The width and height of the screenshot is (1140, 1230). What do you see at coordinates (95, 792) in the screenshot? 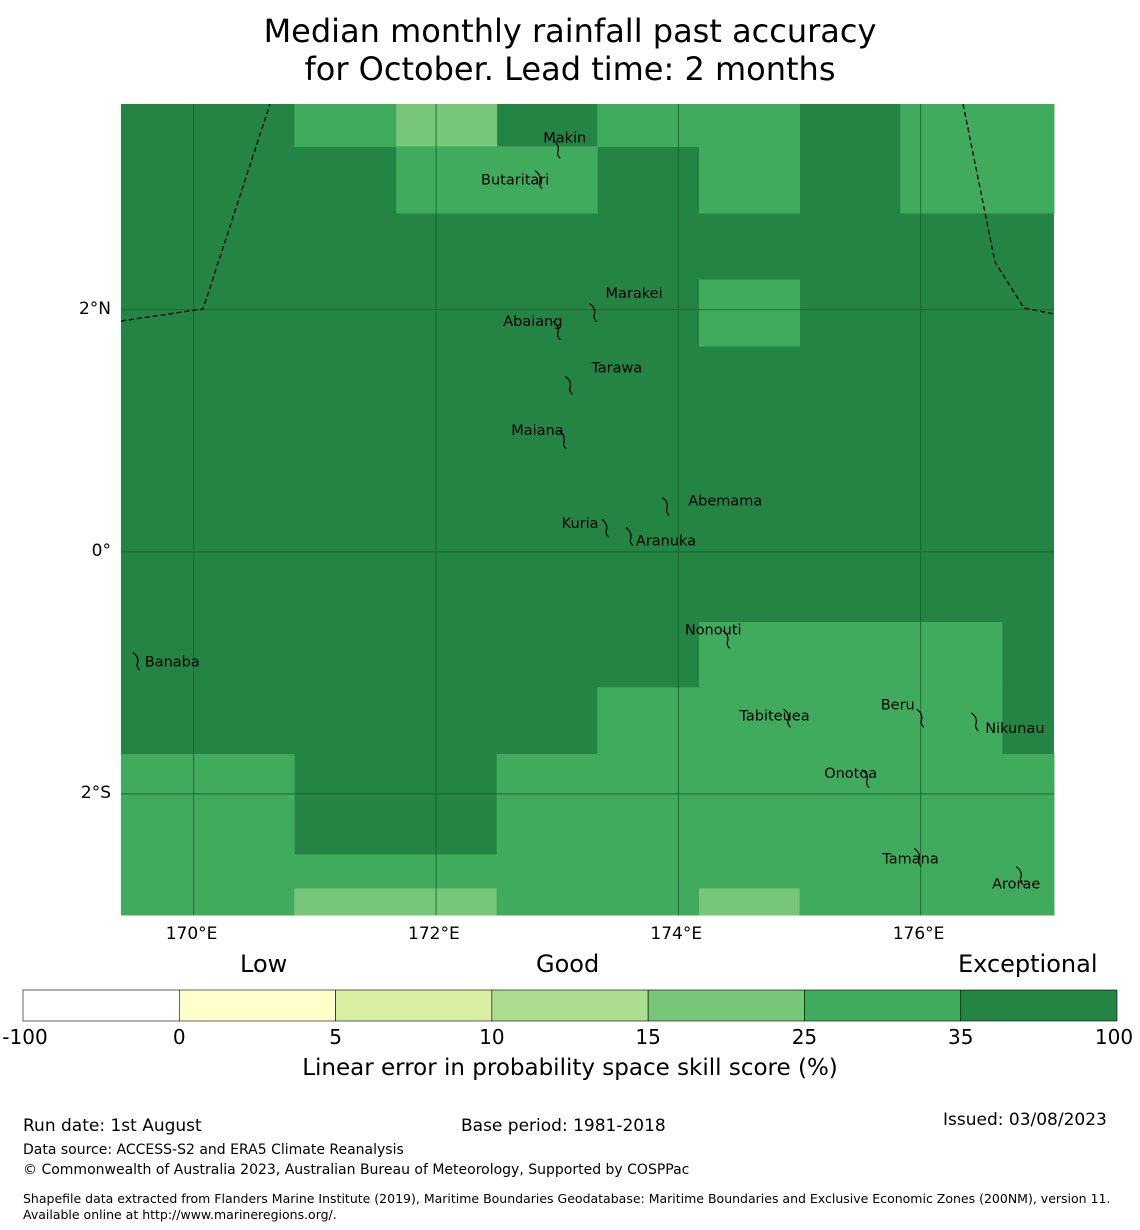
I see `latitude-tick-label: 2°S` at bounding box center [95, 792].